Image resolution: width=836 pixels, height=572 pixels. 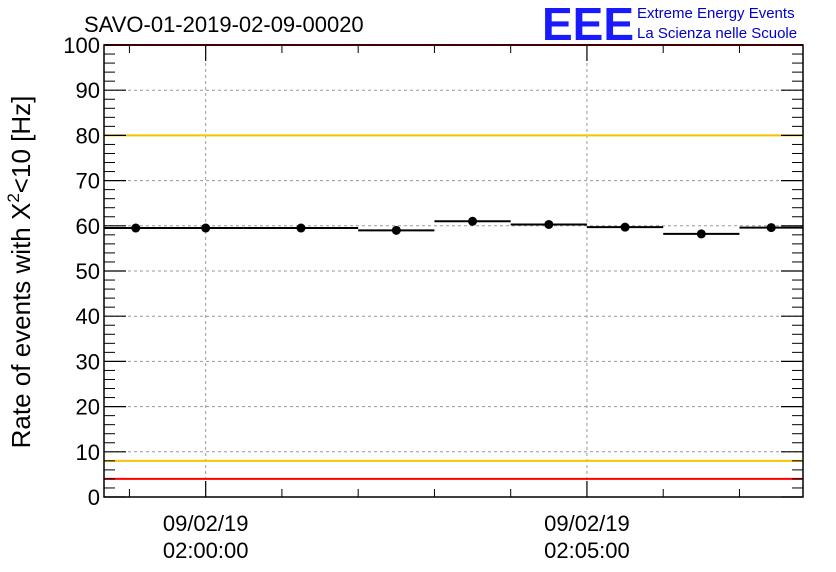 What do you see at coordinates (88, 316) in the screenshot?
I see `y-tick-label: 40` at bounding box center [88, 316].